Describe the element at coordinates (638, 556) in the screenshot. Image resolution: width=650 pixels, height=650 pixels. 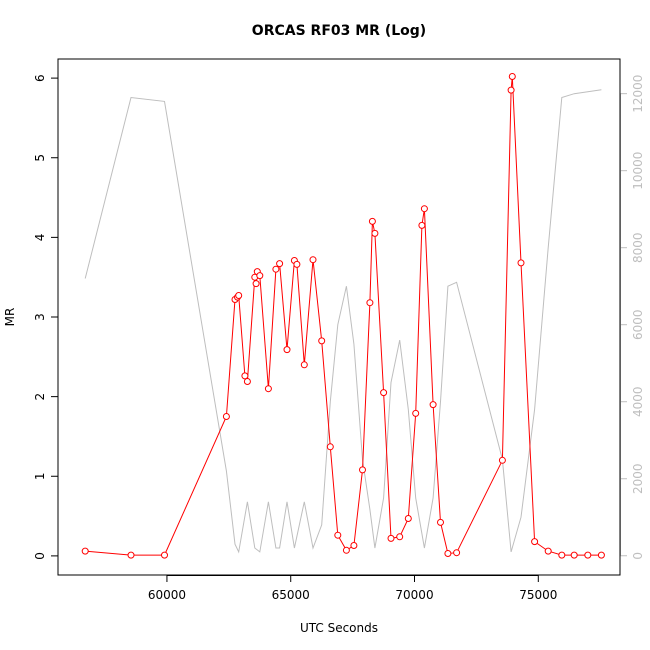
I see `y2-tick-label: 0` at that location.